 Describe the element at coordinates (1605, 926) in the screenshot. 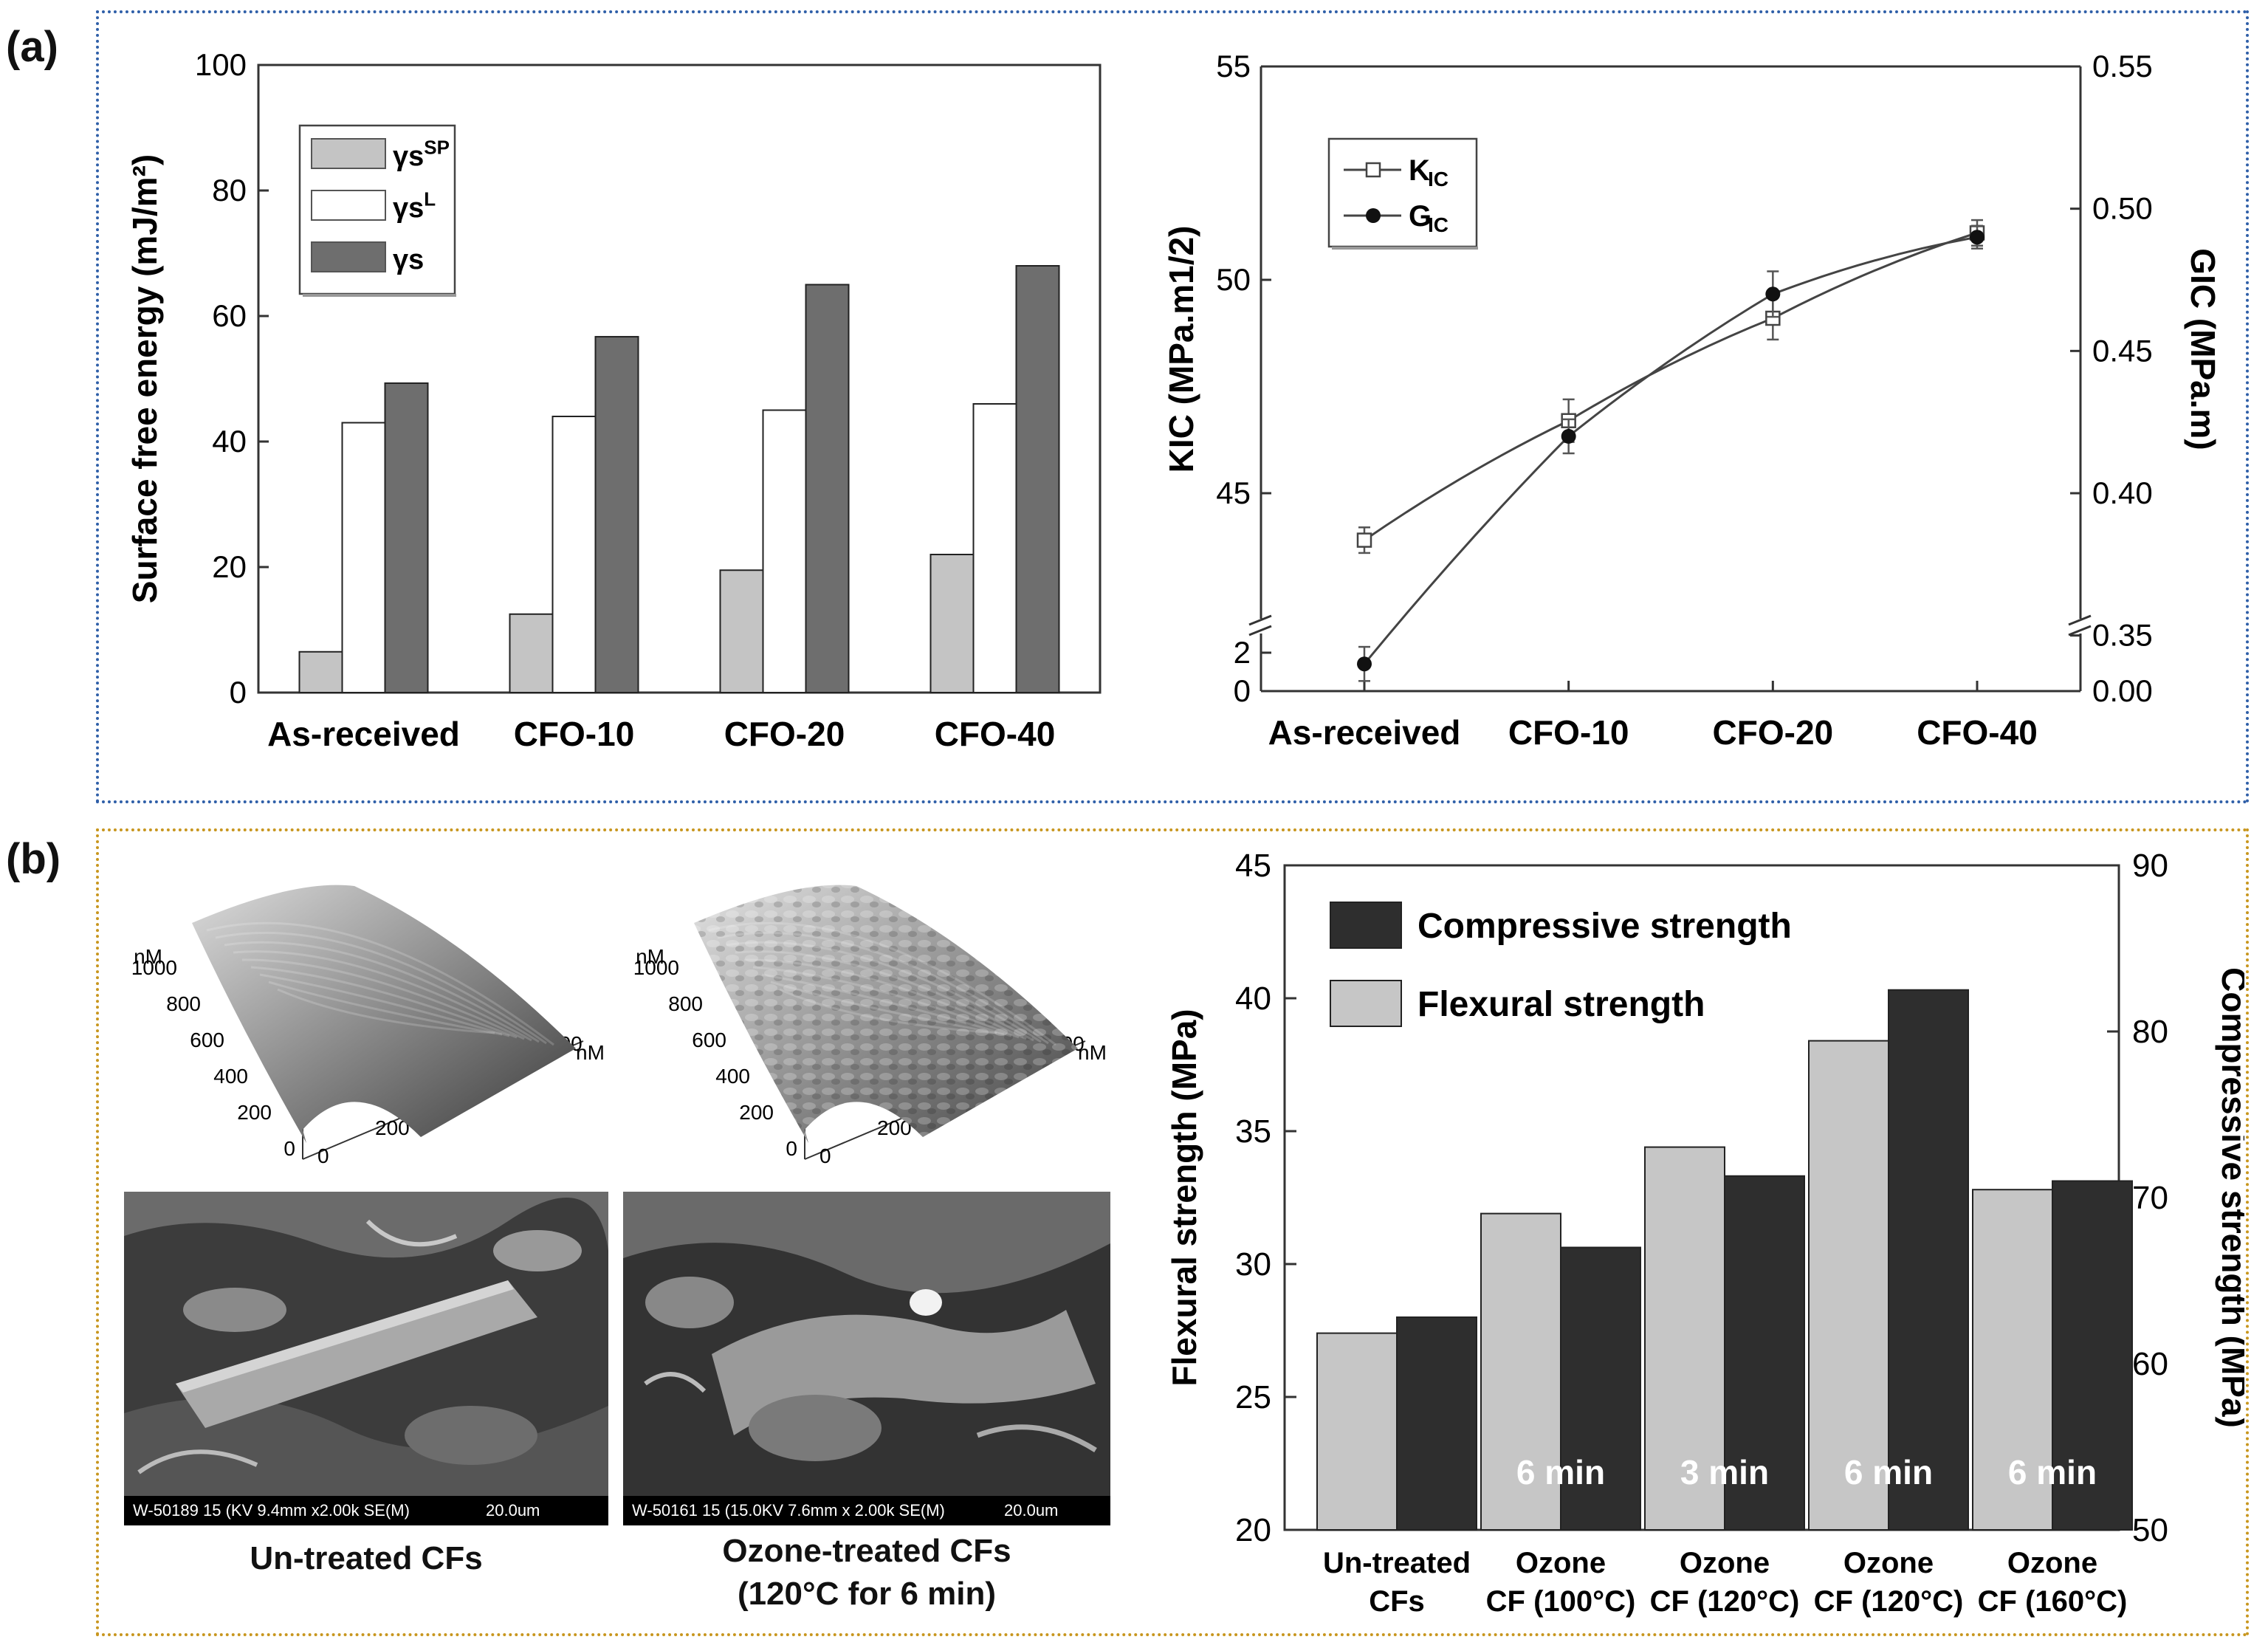

I see `legend-label: Compressive strength` at that location.